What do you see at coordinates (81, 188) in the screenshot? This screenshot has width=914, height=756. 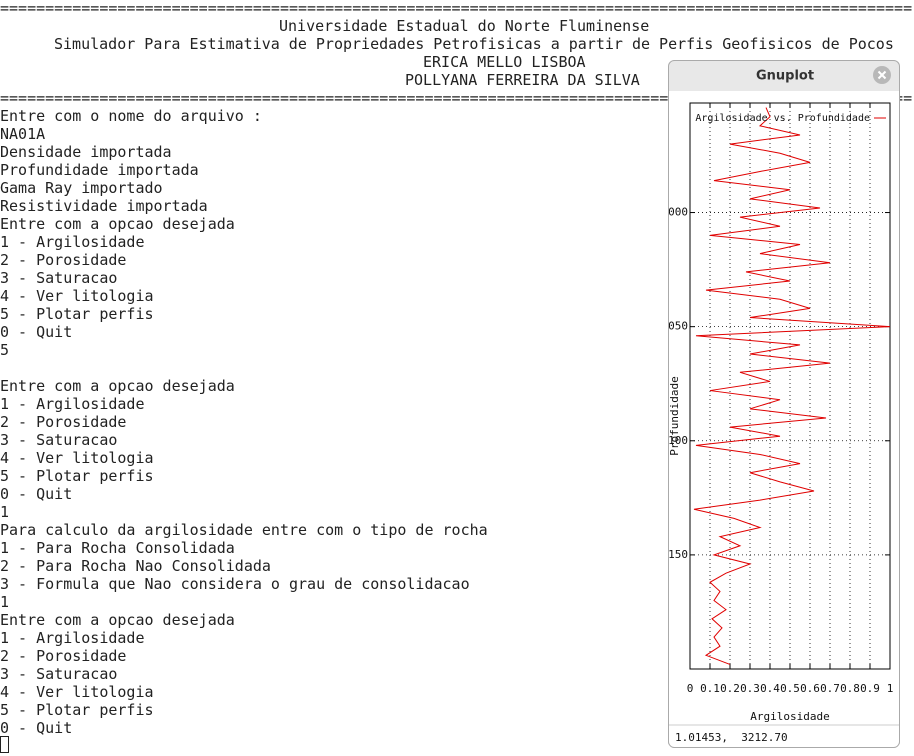 I see `terminal-line: Gama Ray importado` at bounding box center [81, 188].